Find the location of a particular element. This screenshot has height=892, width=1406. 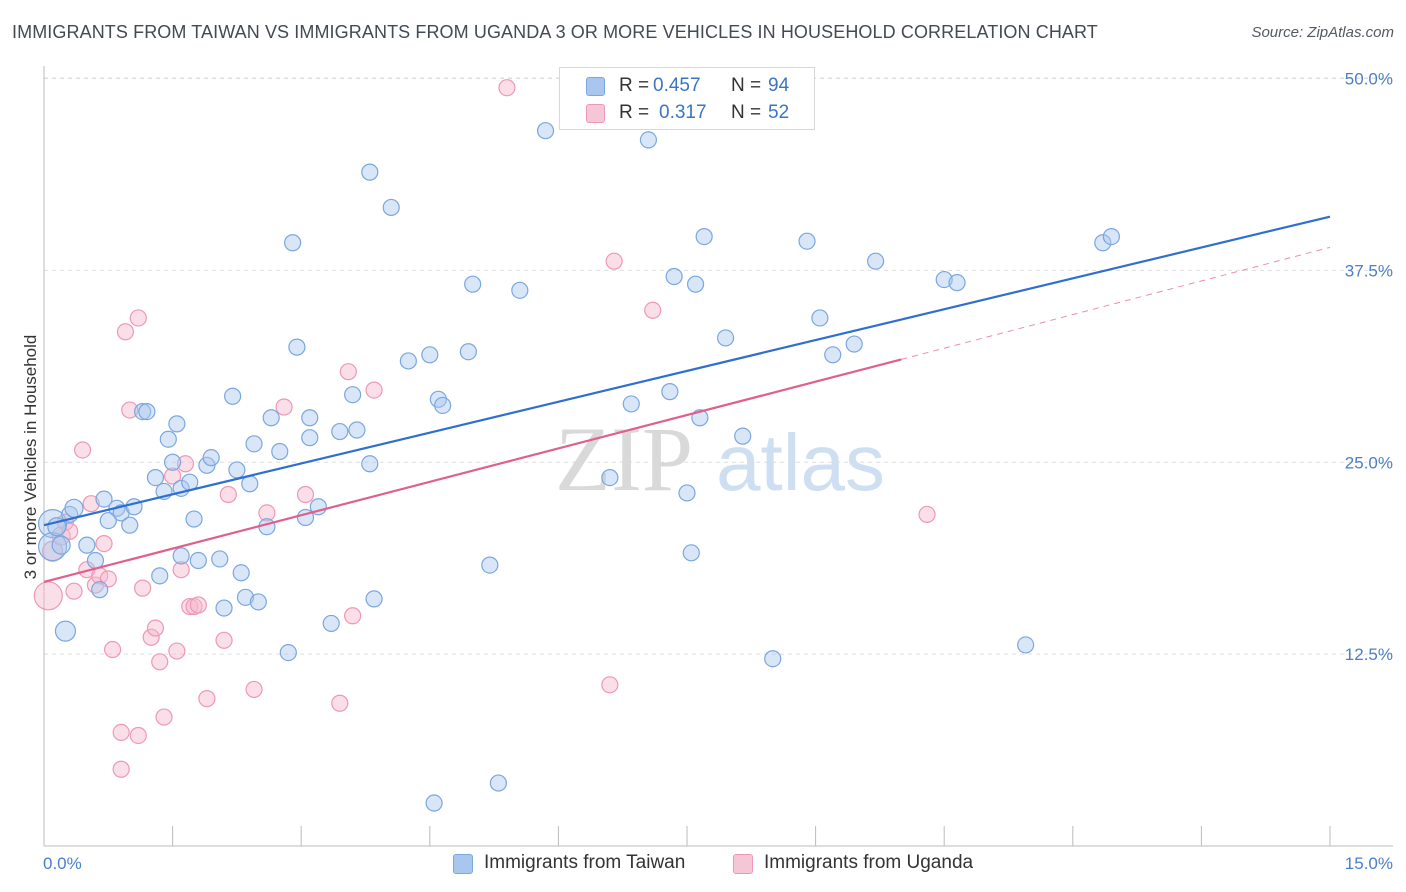

watermark: ZIP atlas is located at coordinates (720, 459).